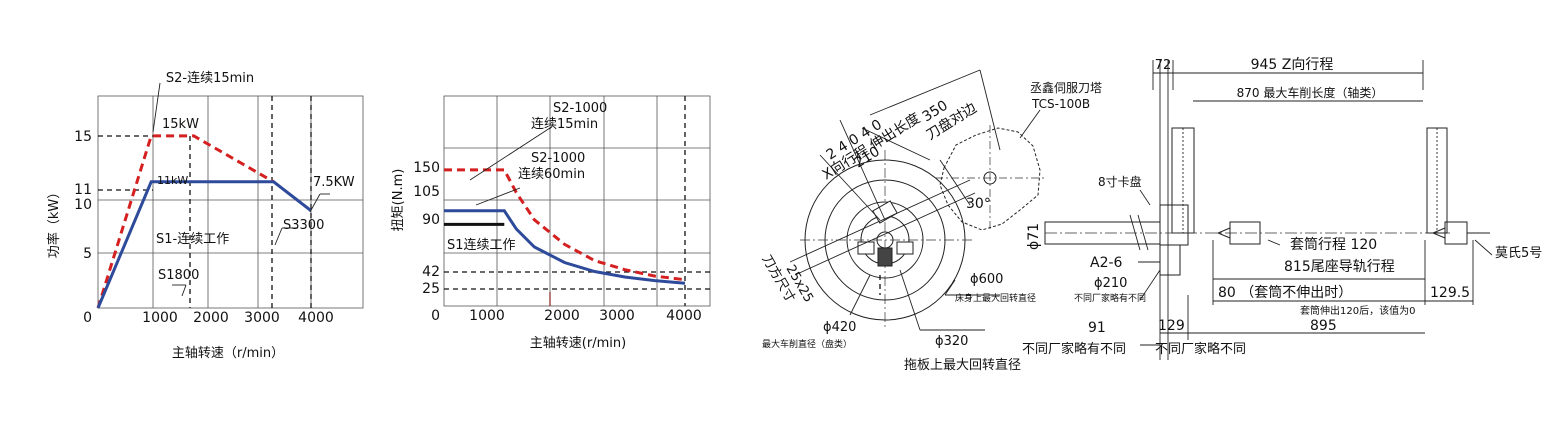  Describe the element at coordinates (180, 124) in the screenshot. I see `power-15kw-label: 15kW` at that location.